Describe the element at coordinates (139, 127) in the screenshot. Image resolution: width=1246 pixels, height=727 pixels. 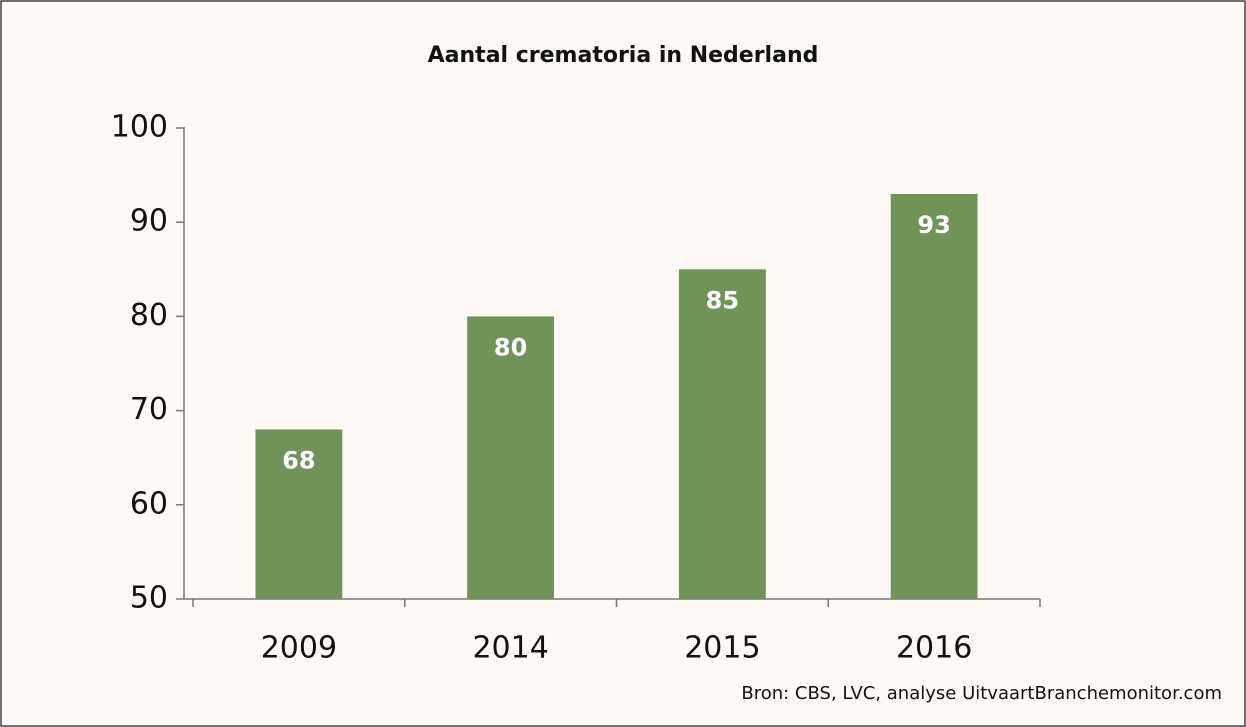
I see `y-tick-label: 100` at that location.